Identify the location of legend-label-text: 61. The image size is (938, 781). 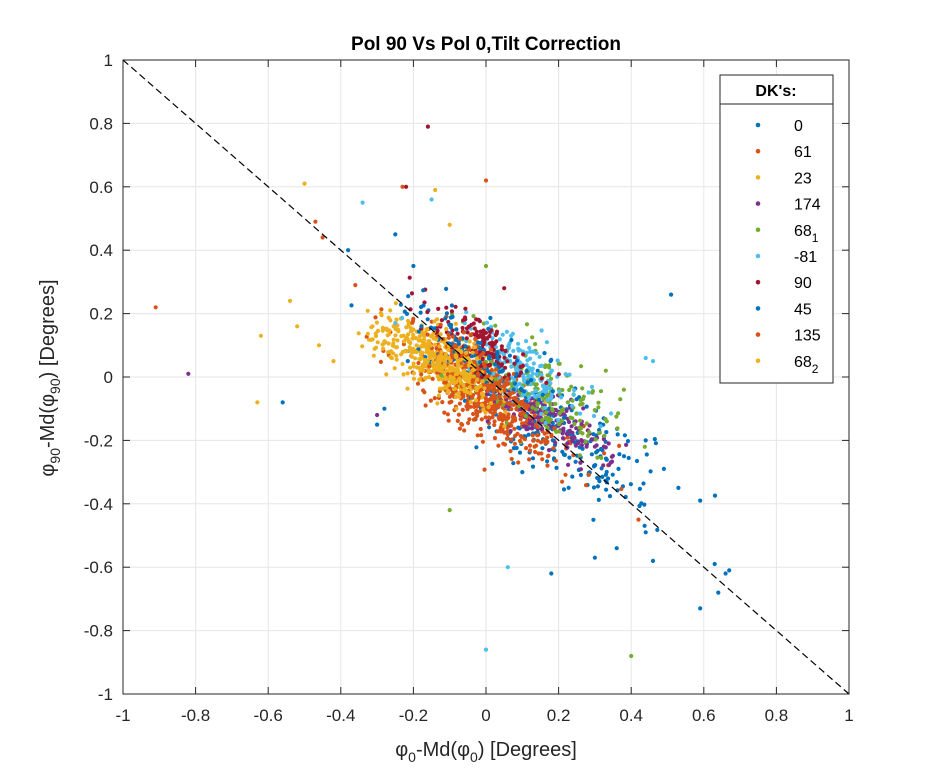
(803, 152).